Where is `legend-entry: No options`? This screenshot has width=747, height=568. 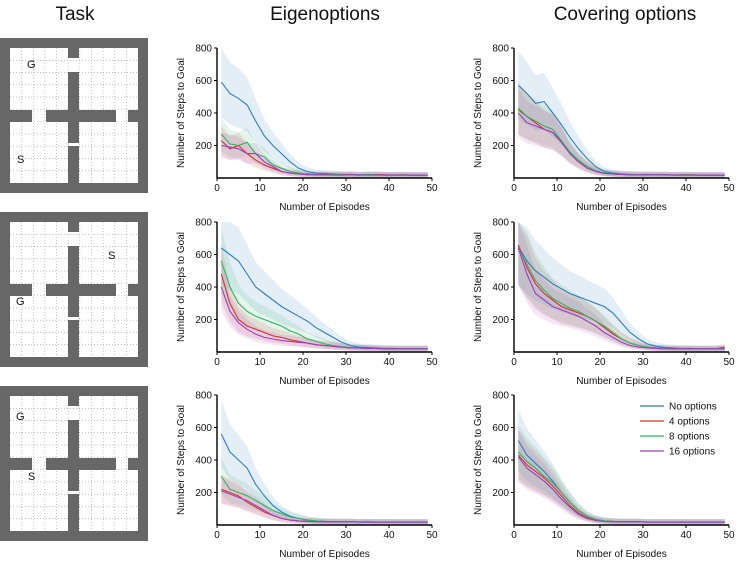 legend-entry: No options is located at coordinates (693, 407).